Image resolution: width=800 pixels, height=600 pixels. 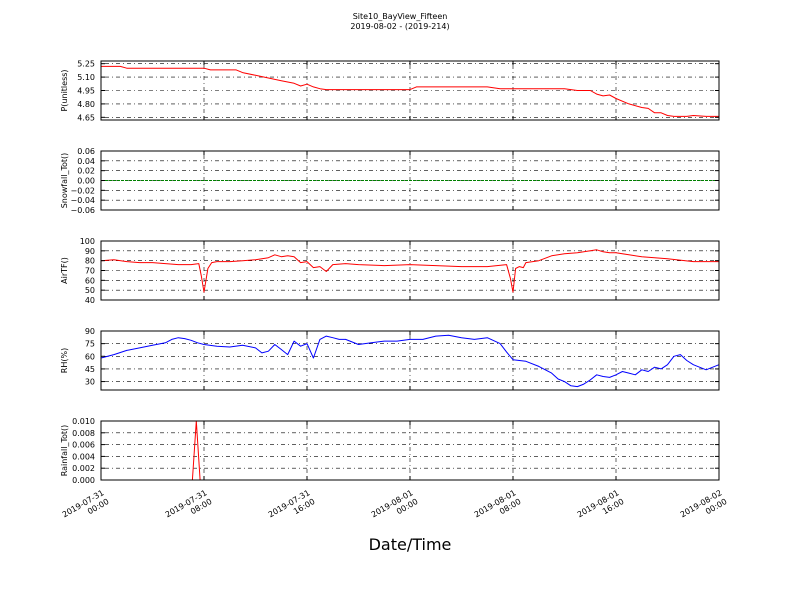 What do you see at coordinates (90, 261) in the screenshot?
I see `y-tick-label: 80` at bounding box center [90, 261].